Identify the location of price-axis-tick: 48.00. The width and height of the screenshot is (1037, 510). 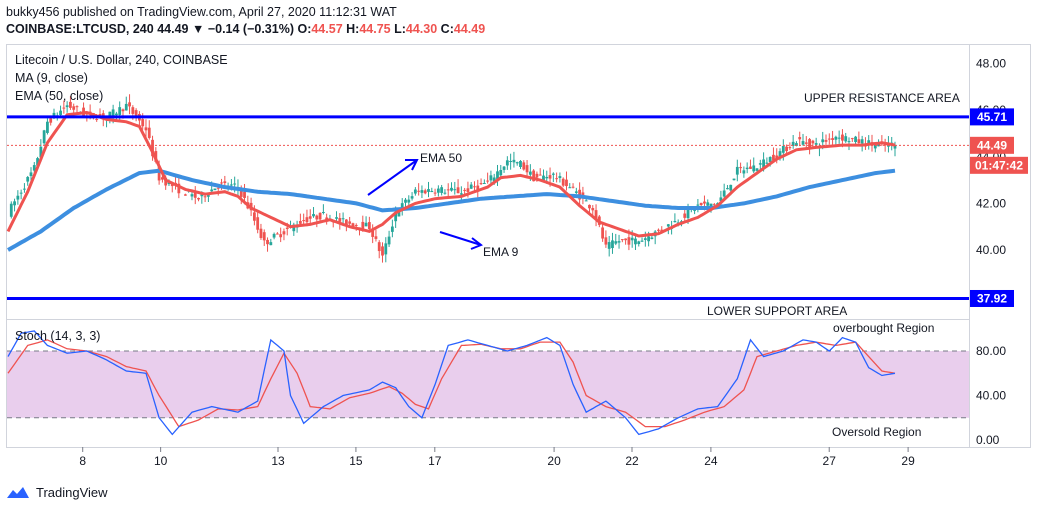
(991, 64).